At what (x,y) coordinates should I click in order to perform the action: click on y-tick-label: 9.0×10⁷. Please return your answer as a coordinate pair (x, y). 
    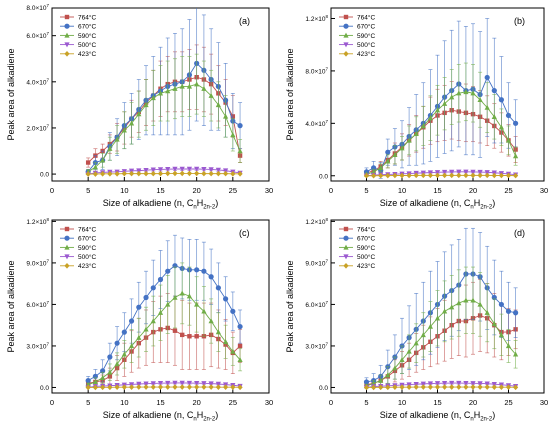
    Looking at the image, I should click on (37, 262).